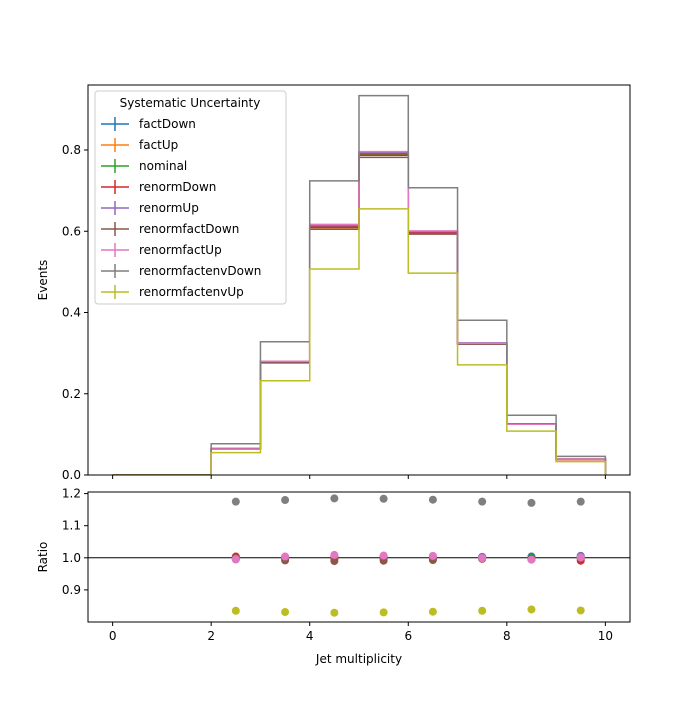 Image resolution: width=700 pixels, height=704 pixels. I want to click on ratio-y-ticks: 0.9 1.0 1.1 1.2, so click(75, 542).